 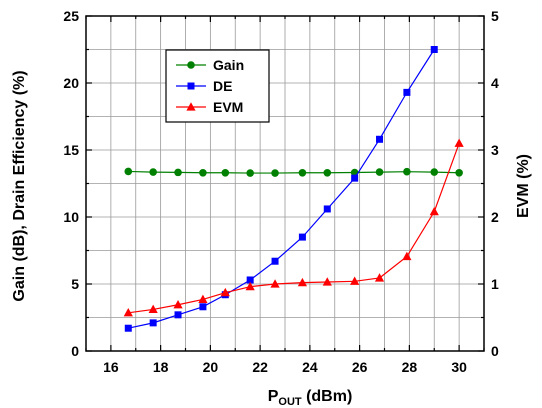 What do you see at coordinates (360, 367) in the screenshot?
I see `x-tick-label: 26` at bounding box center [360, 367].